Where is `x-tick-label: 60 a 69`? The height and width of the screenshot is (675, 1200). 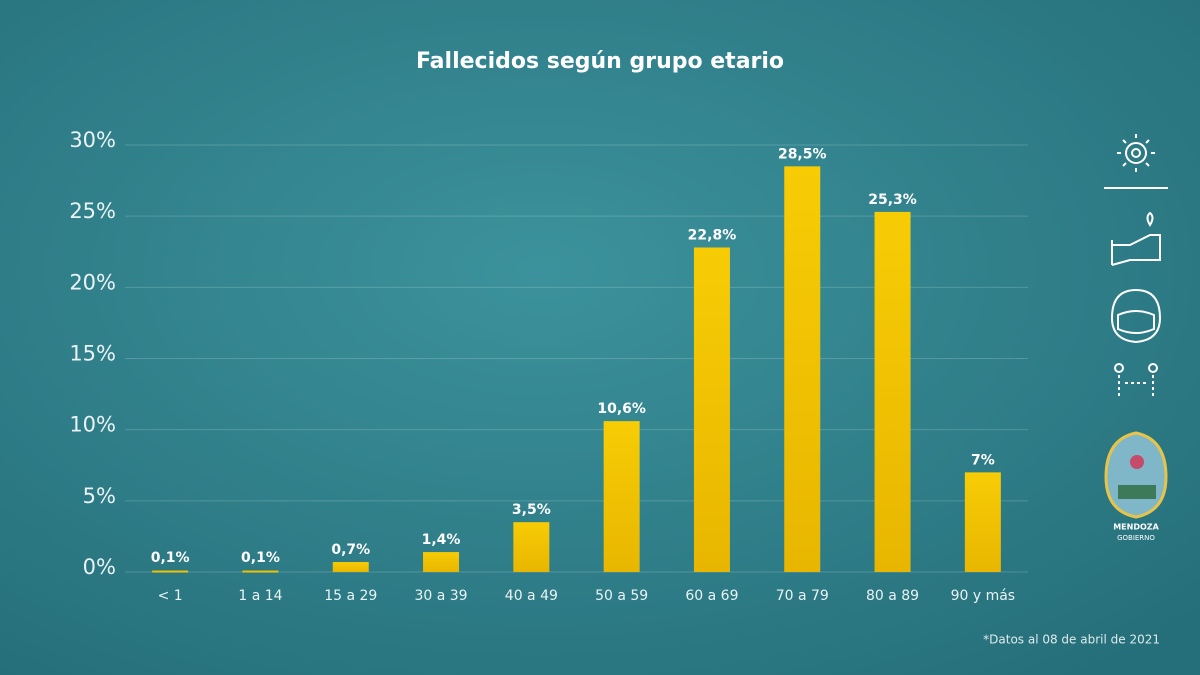 x-tick-label: 60 a 69 is located at coordinates (711, 596).